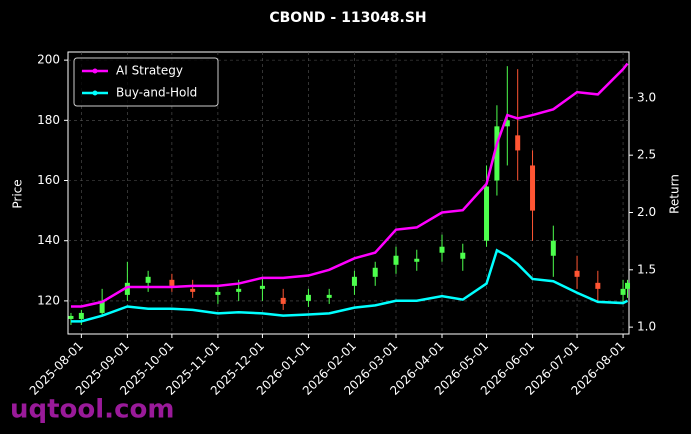 This screenshot has width=691, height=434. Describe the element at coordinates (48, 120) in the screenshot. I see `y-tick-label: 180` at that location.